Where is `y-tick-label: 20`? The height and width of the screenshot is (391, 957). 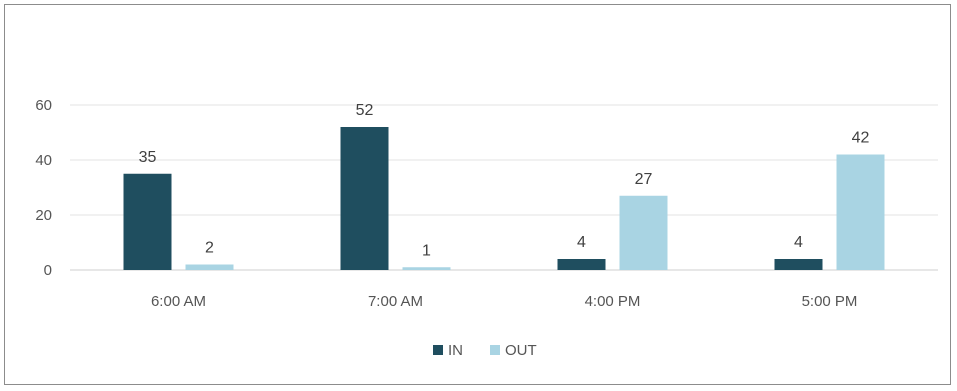
y-tick-label: 20 is located at coordinates (43, 215).